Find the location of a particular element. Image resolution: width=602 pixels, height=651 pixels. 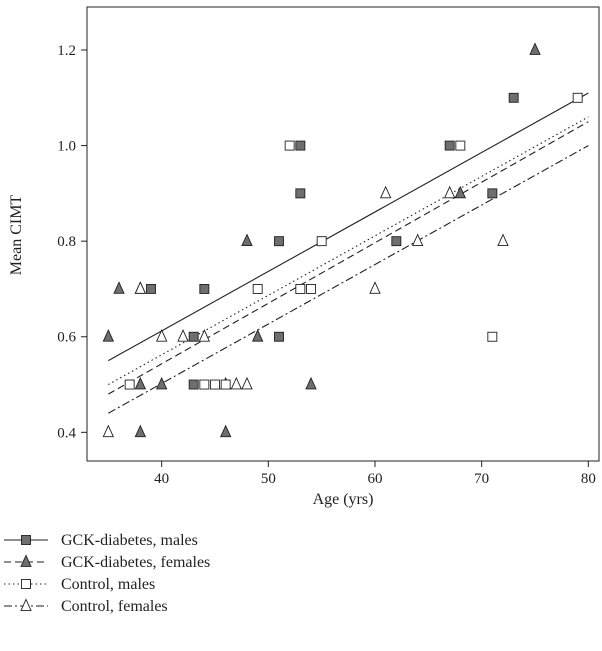

x-axis: 40 50 60 70 80 is located at coordinates (375, 474).